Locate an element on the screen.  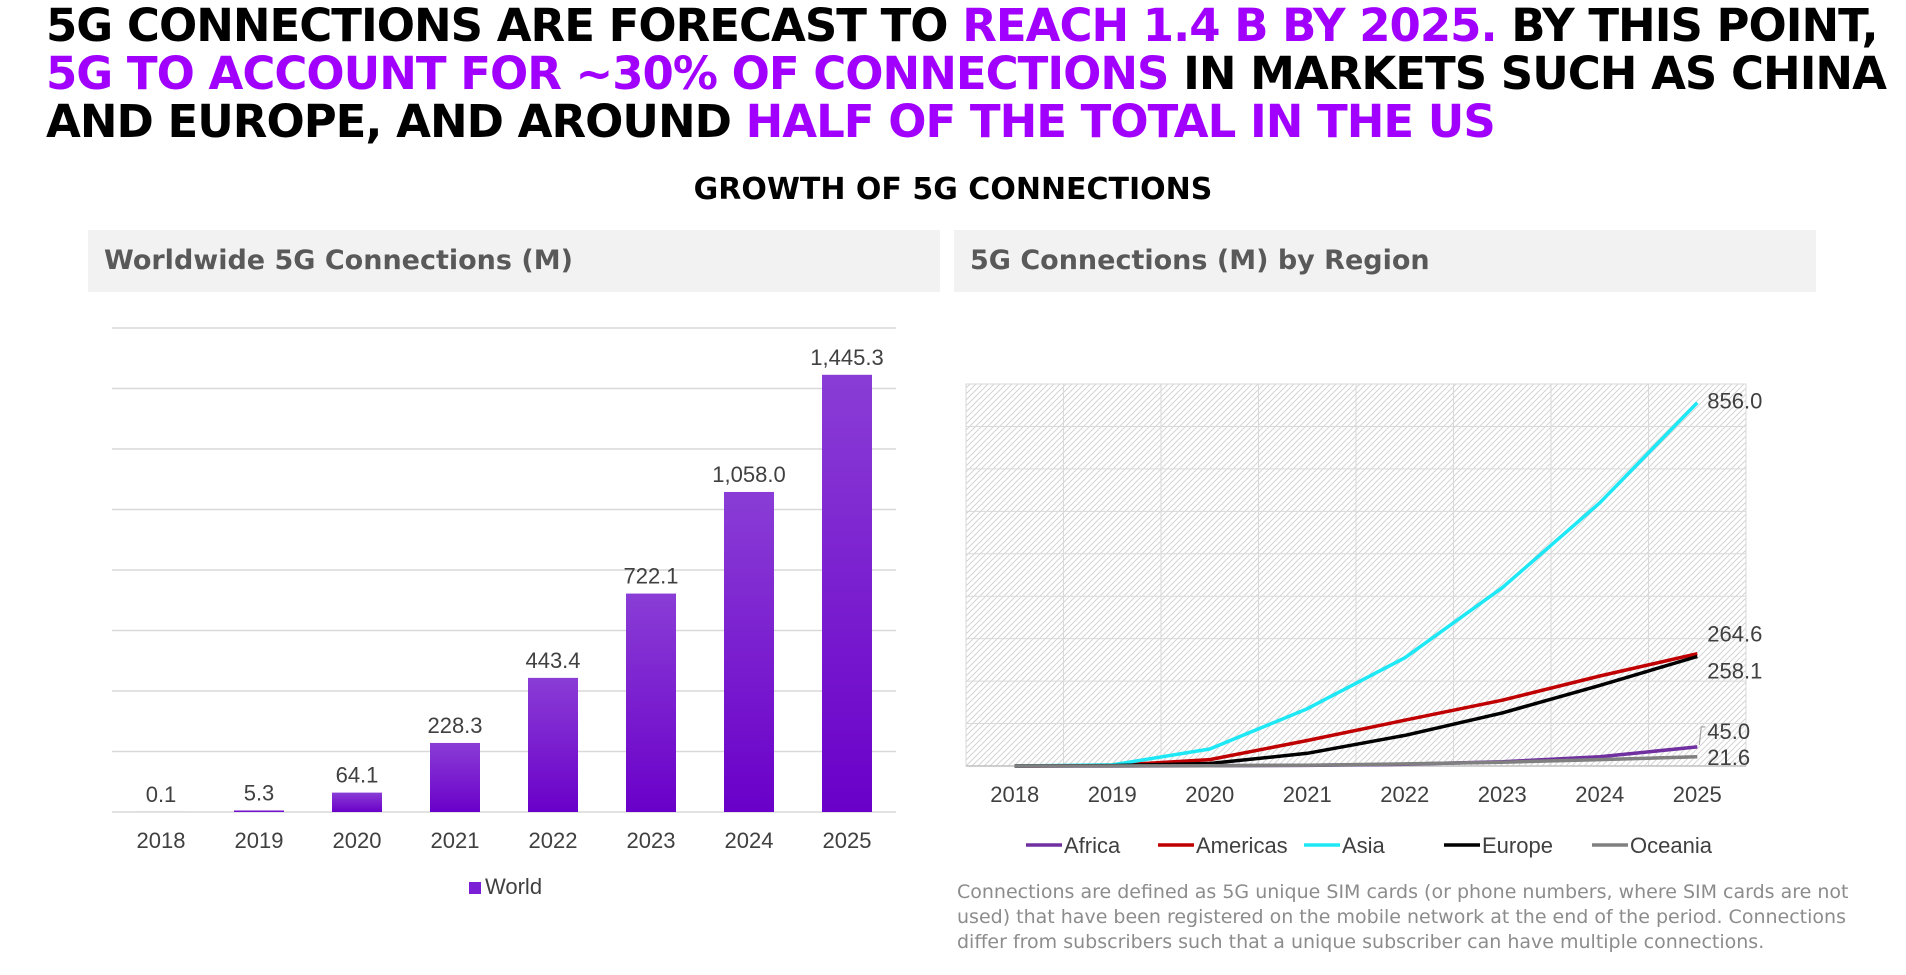
end-label-africa: 45.0 is located at coordinates (1728, 731).